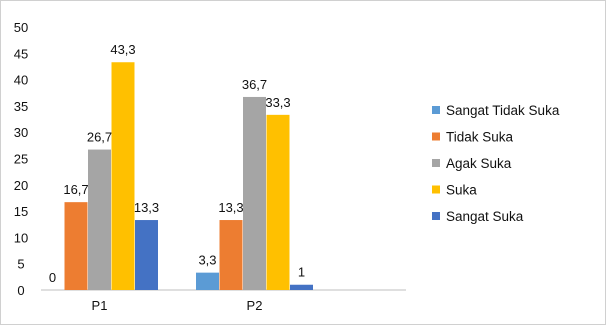  What do you see at coordinates (21, 185) in the screenshot?
I see `y-tick-label: 20` at bounding box center [21, 185].